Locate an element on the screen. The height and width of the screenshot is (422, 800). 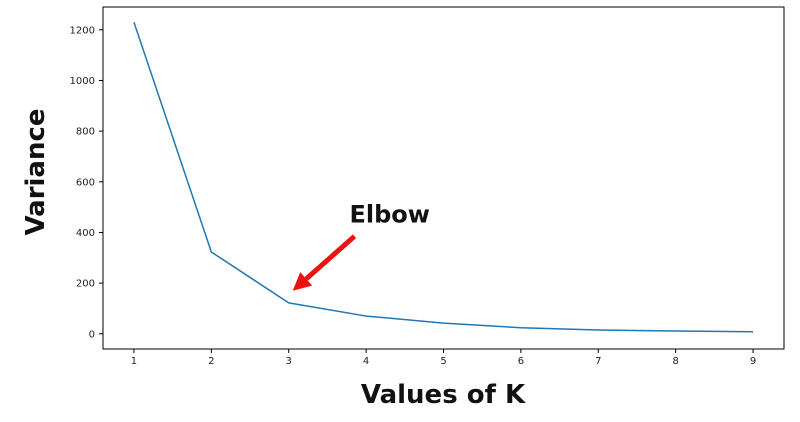
elbow-arrow-shaft is located at coordinates (330, 257).